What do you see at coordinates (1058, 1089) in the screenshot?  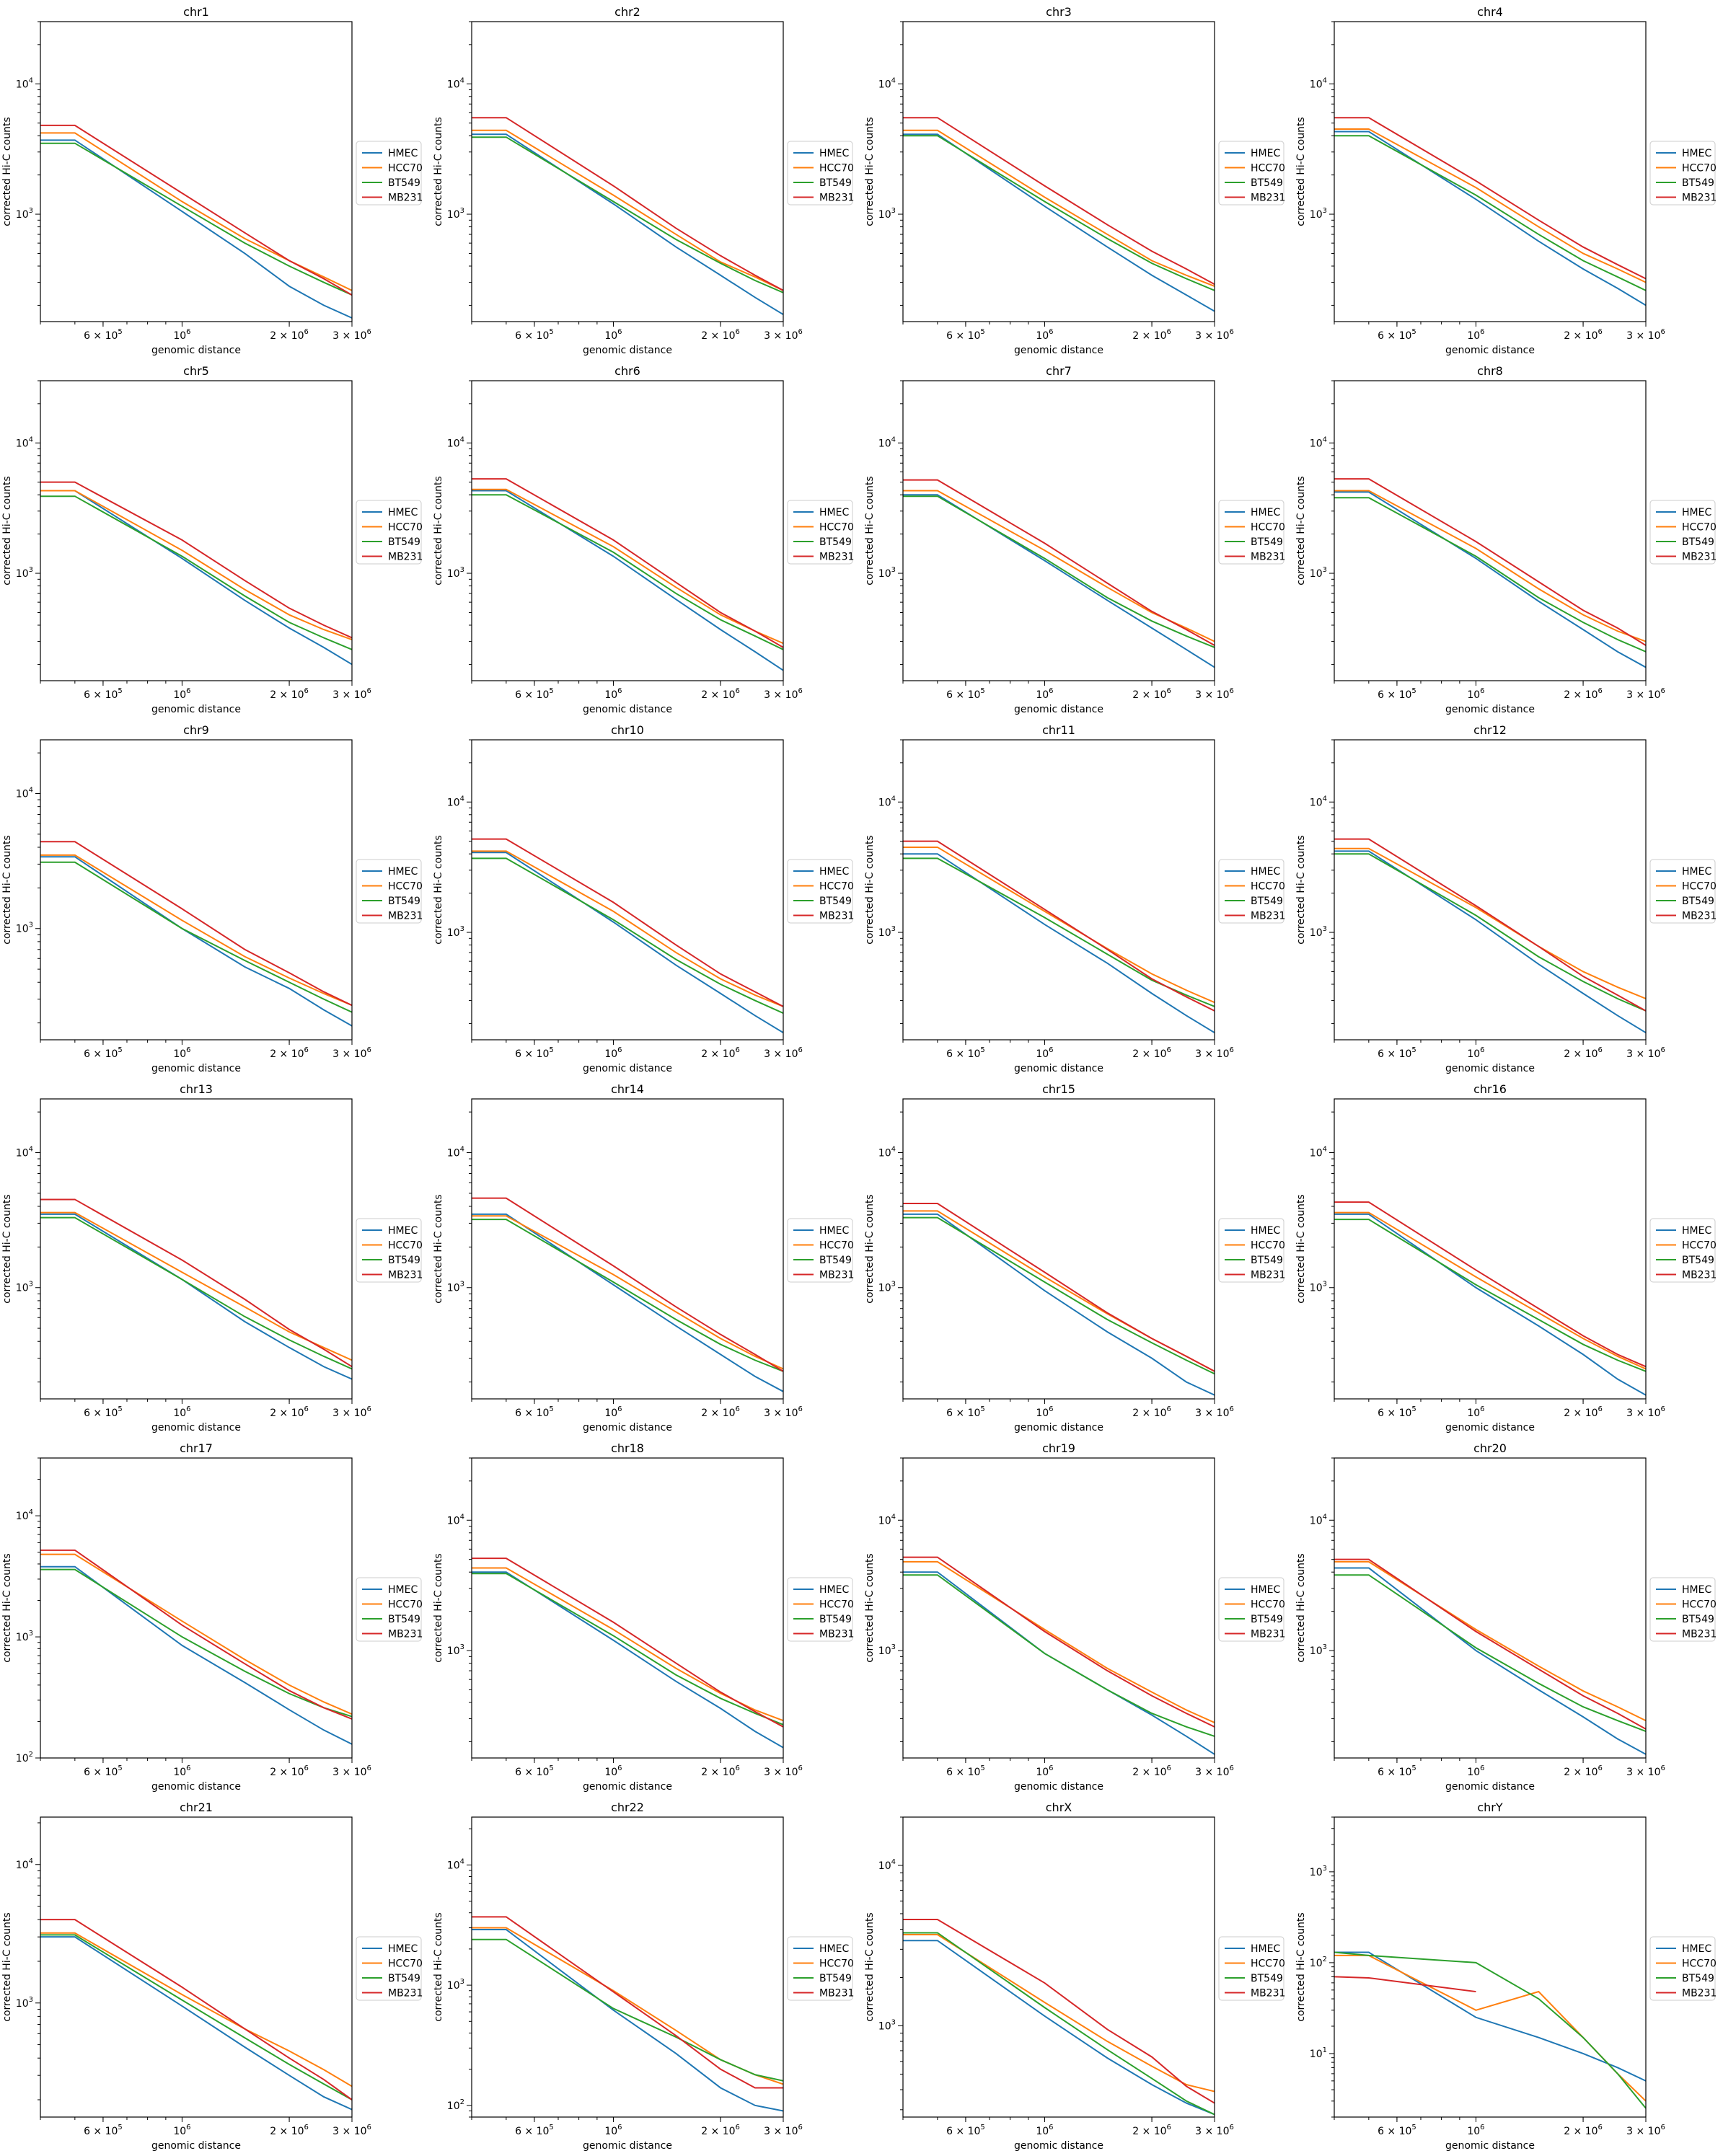 I see `panel-title: chr15` at bounding box center [1058, 1089].